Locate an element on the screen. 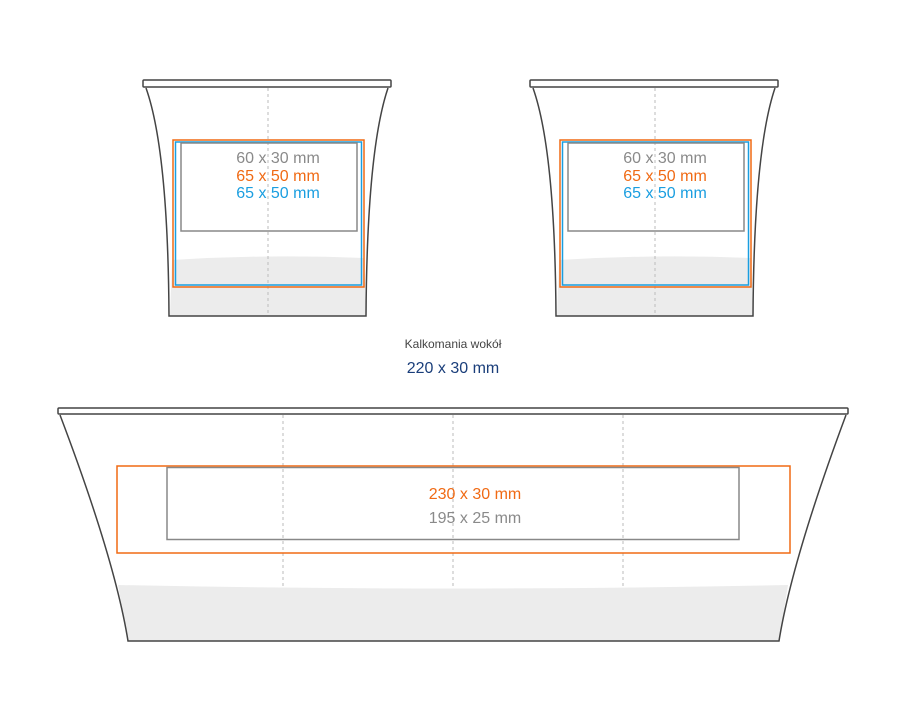 Image resolution: width=900 pixels, height=716 pixels. cup-left-orange-area is located at coordinates (268, 213).